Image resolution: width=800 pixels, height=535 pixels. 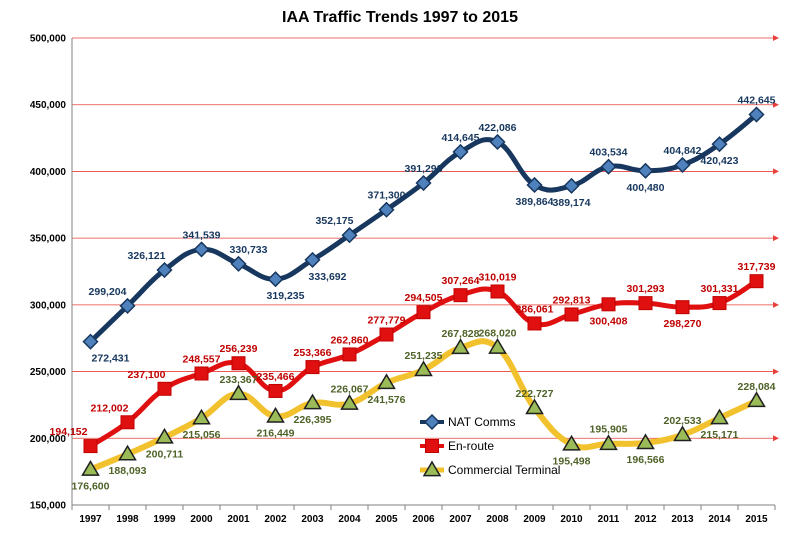 What do you see at coordinates (757, 101) in the screenshot?
I see `data-label: 442,645` at bounding box center [757, 101].